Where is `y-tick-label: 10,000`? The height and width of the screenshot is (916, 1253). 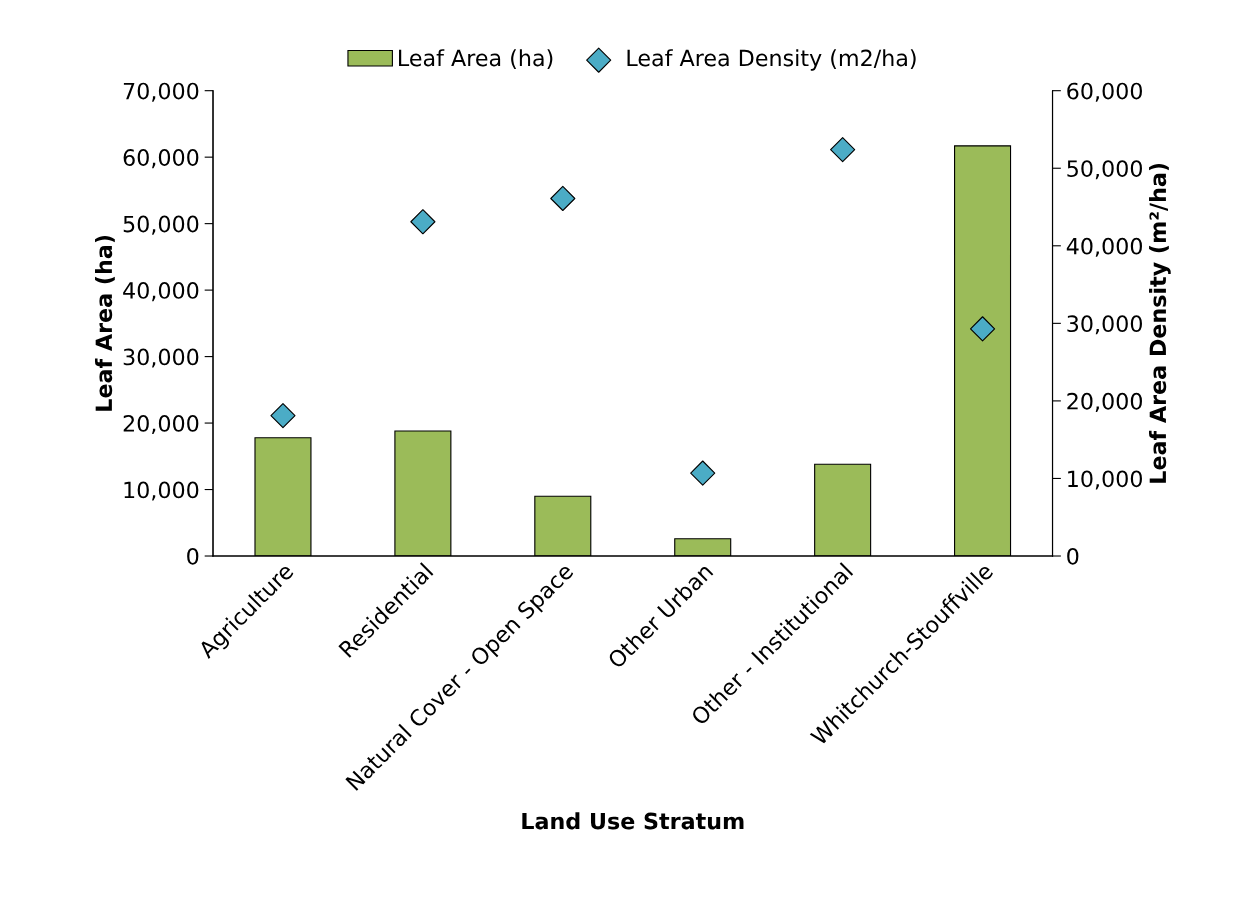 y-tick-label: 10,000 is located at coordinates (161, 491).